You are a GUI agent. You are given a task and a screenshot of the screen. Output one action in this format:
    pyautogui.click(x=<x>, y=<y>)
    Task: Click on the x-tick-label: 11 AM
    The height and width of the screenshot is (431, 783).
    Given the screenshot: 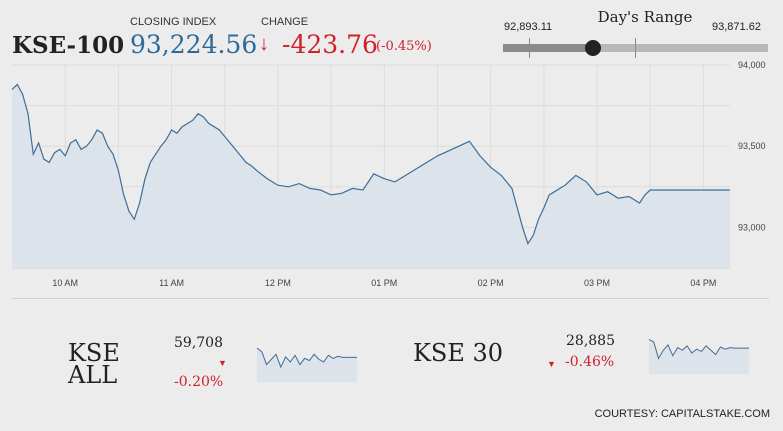 What is the action you would take?
    pyautogui.click(x=171, y=283)
    